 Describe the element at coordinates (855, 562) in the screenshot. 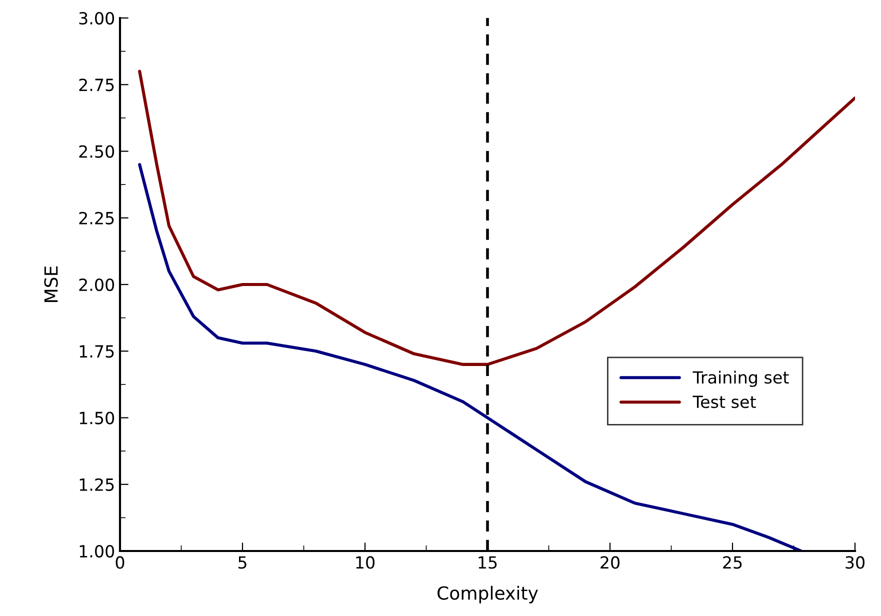

I see `x-tick-label: 30` at that location.